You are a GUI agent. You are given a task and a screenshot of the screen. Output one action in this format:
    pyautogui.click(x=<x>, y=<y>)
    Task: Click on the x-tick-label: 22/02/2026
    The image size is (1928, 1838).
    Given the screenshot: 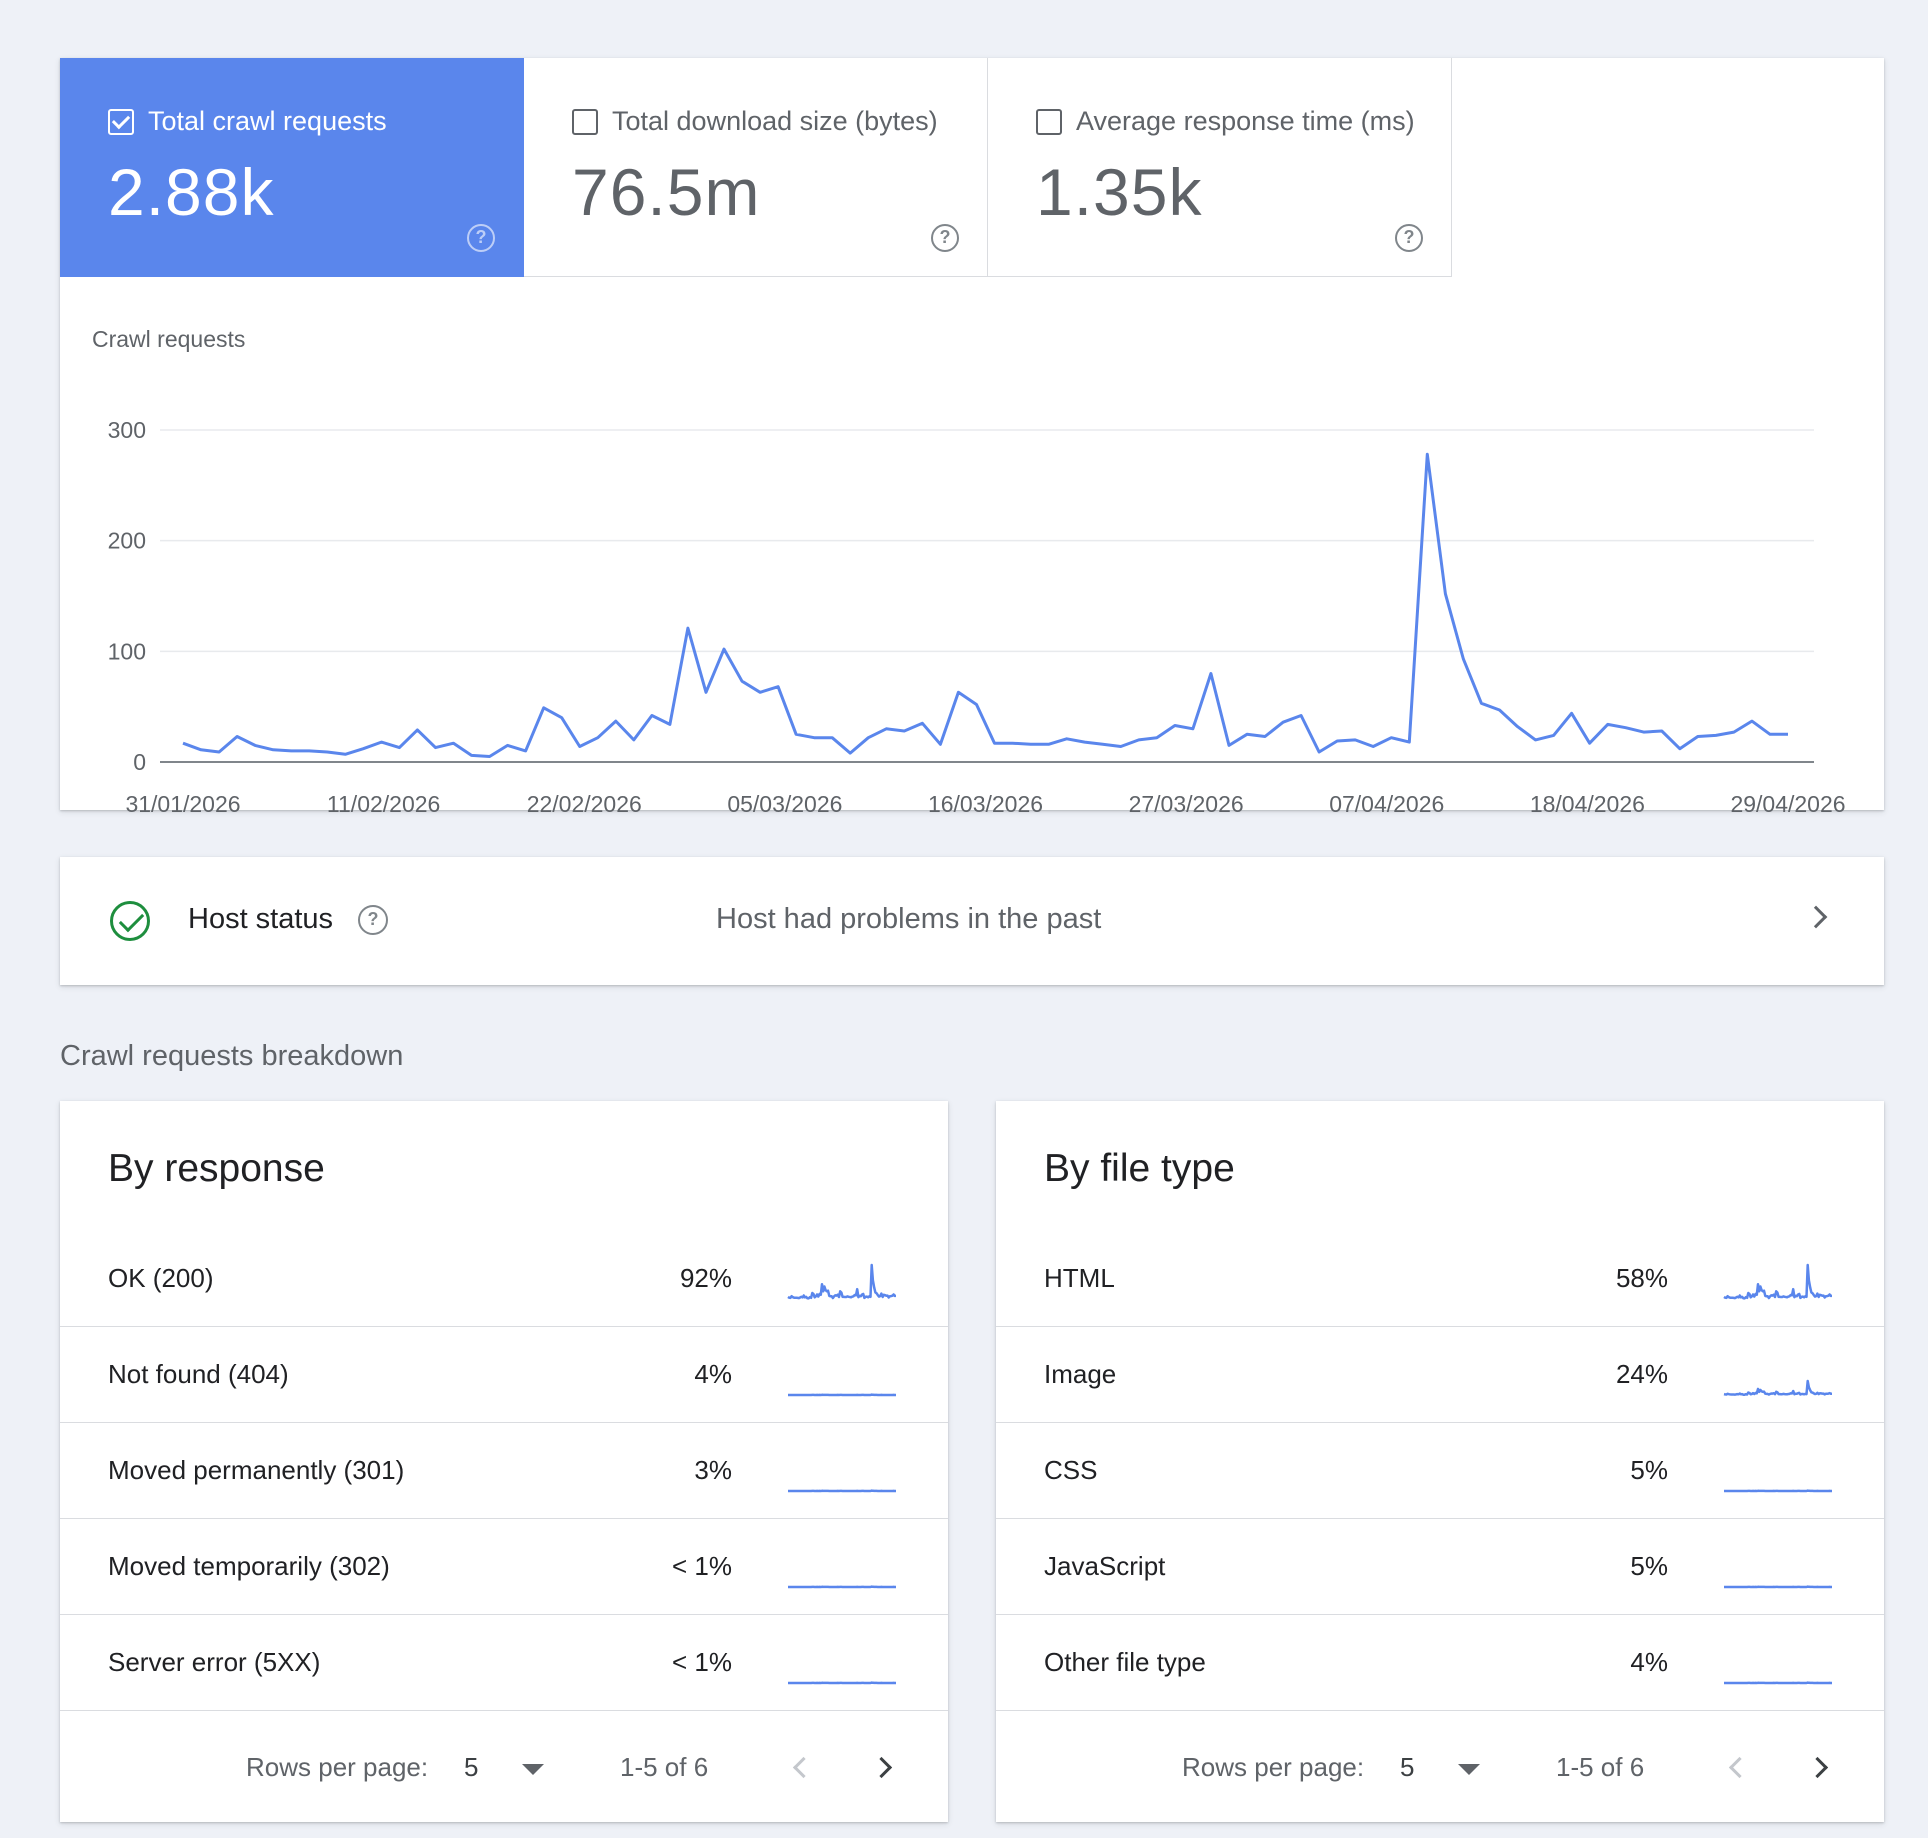 What is the action you would take?
    pyautogui.click(x=584, y=804)
    